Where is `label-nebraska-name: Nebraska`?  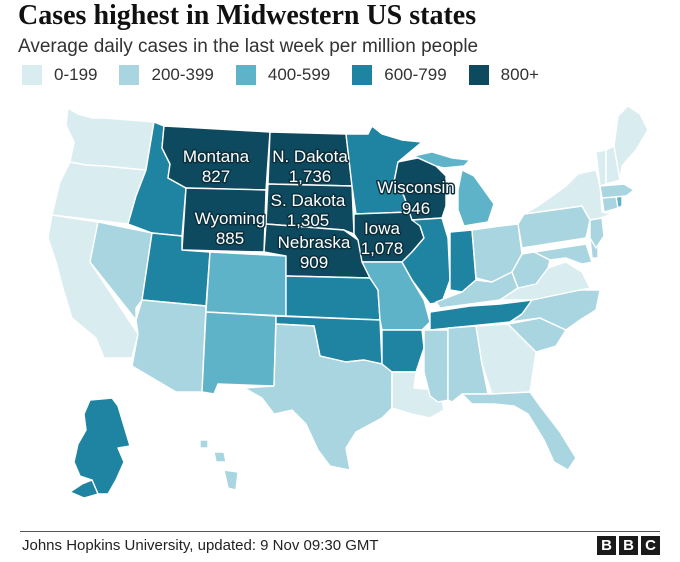
label-nebraska-name: Nebraska is located at coordinates (314, 242).